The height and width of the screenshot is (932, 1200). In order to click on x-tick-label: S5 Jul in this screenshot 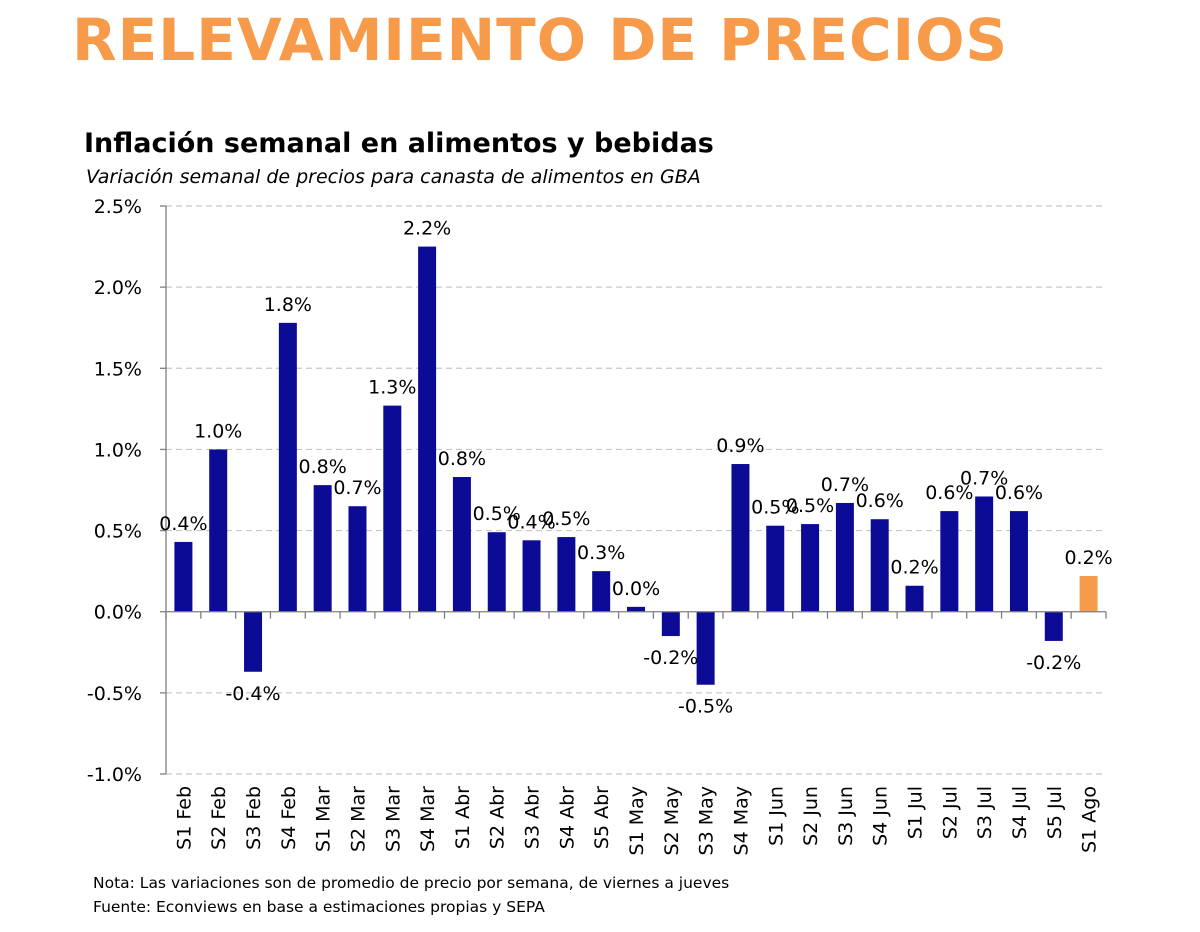, I will do `click(1055, 812)`.